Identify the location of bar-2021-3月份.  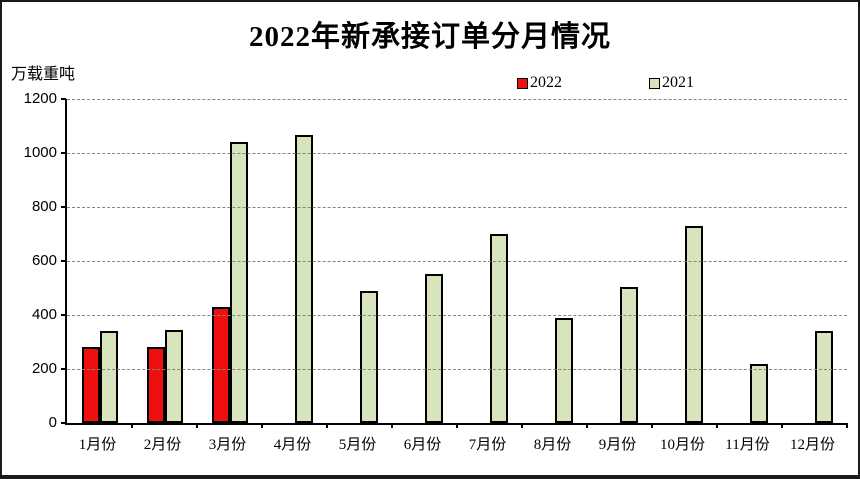
(238, 282).